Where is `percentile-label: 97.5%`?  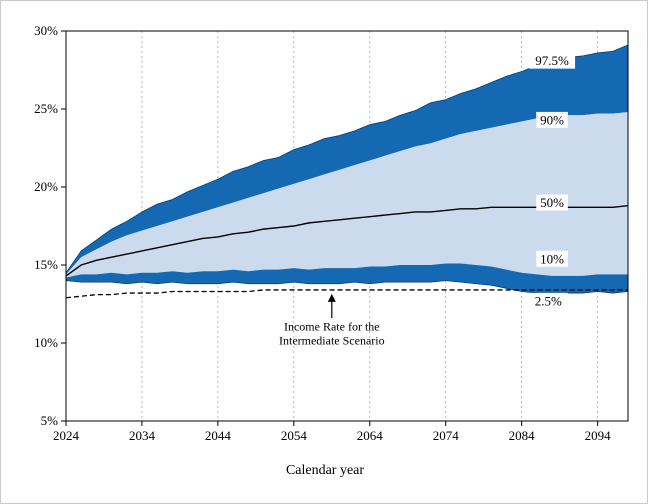 percentile-label: 97.5% is located at coordinates (552, 60).